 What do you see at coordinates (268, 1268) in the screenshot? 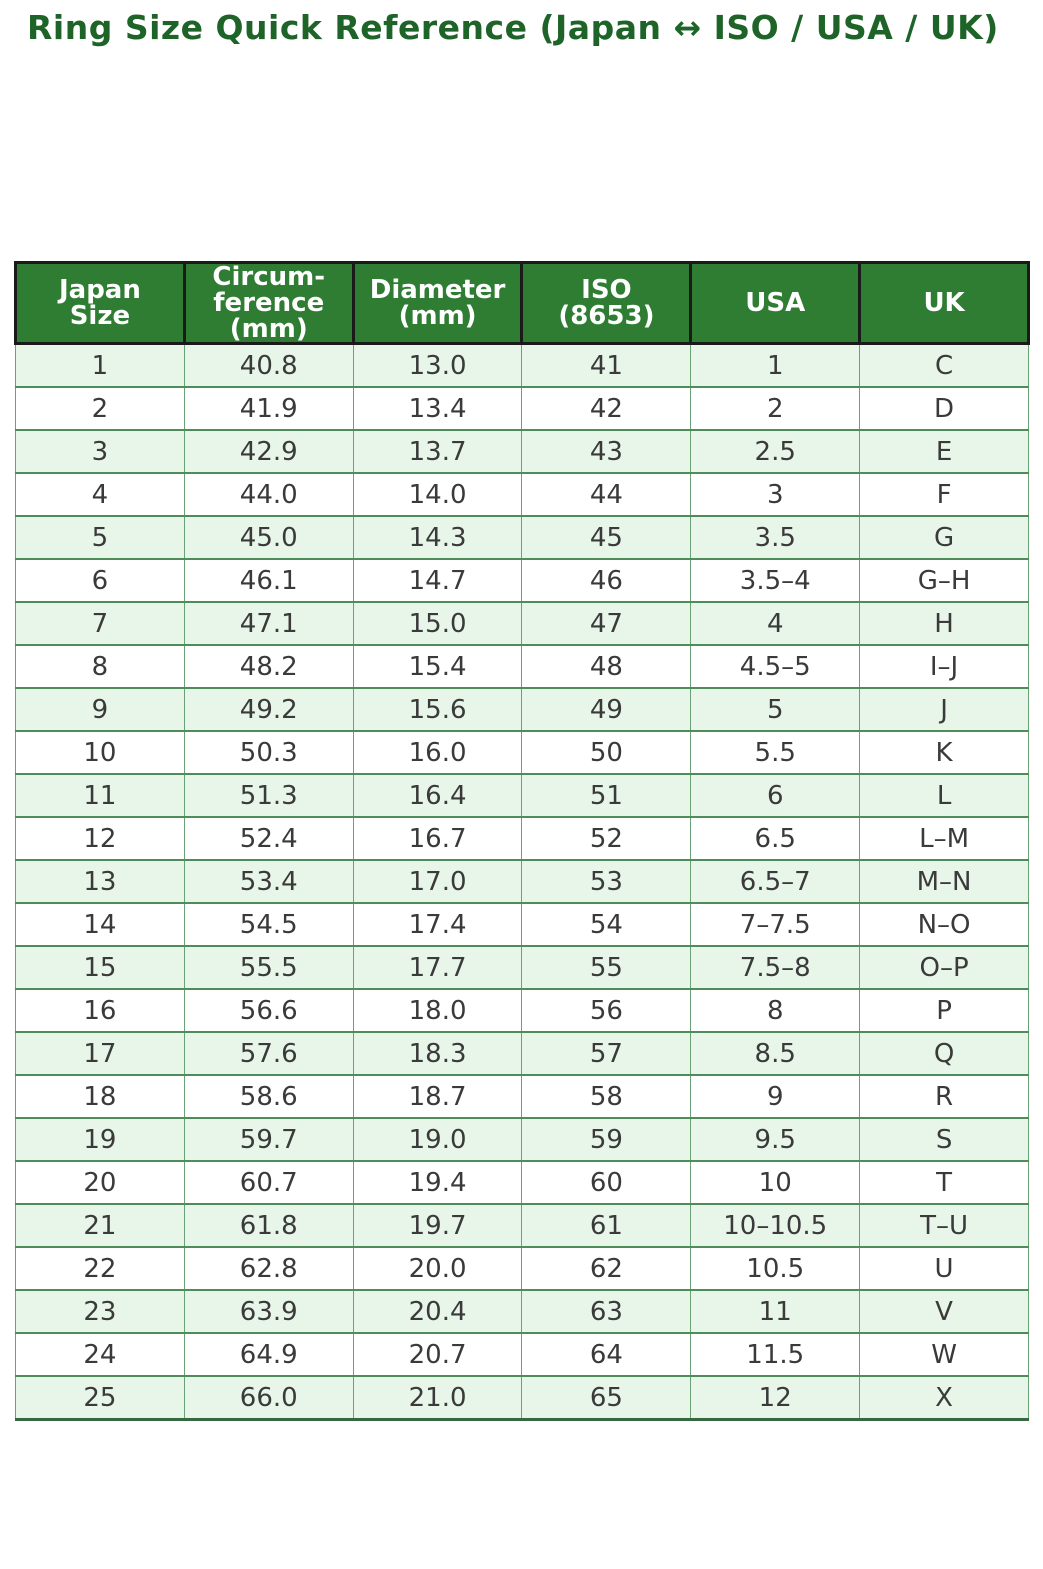
I see `table-cell: 62.8` at bounding box center [268, 1268].